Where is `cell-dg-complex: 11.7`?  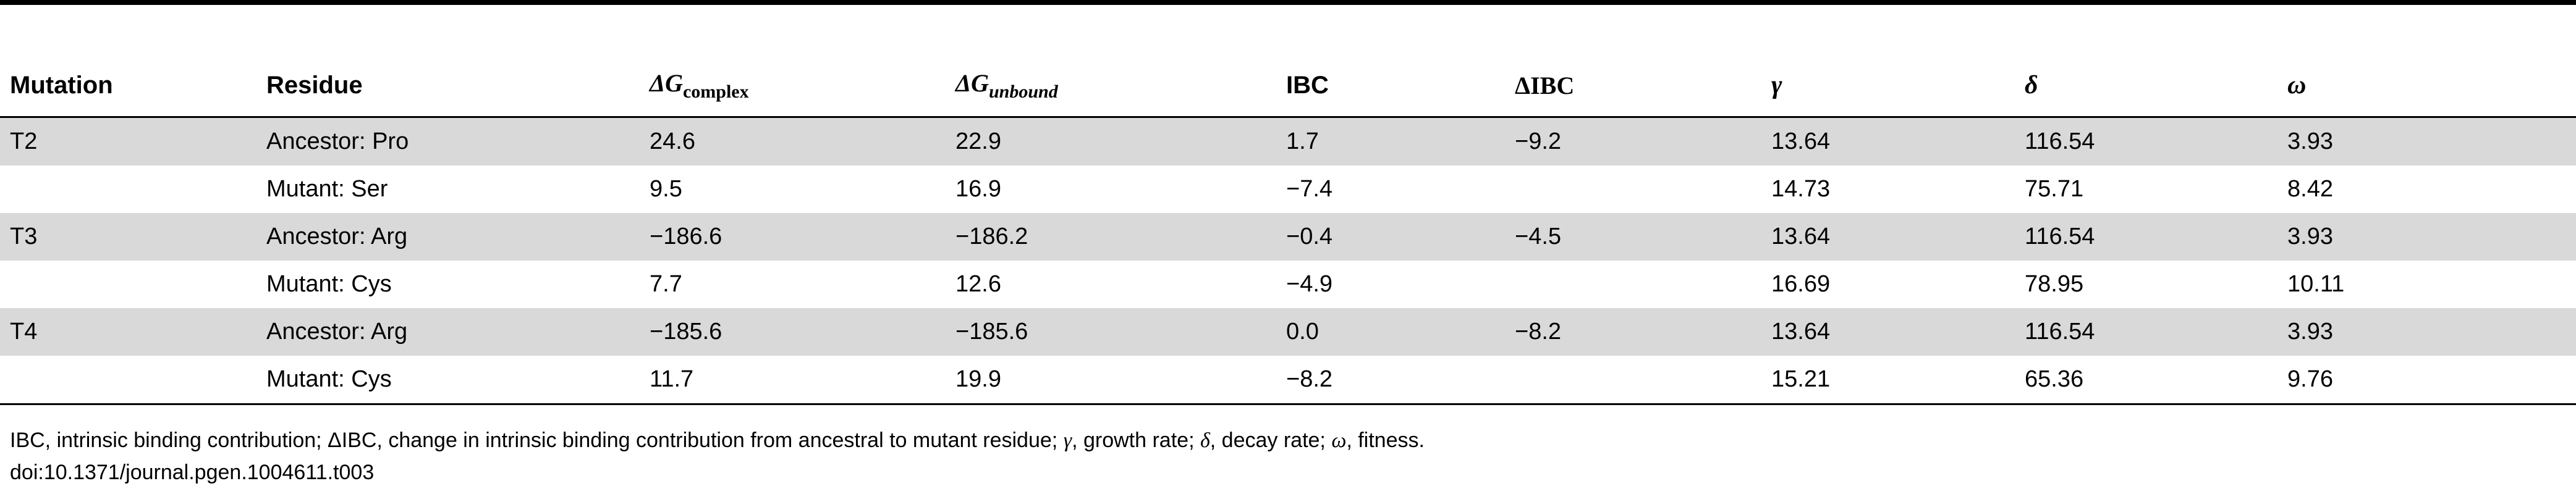 cell-dg-complex: 11.7 is located at coordinates (793, 381).